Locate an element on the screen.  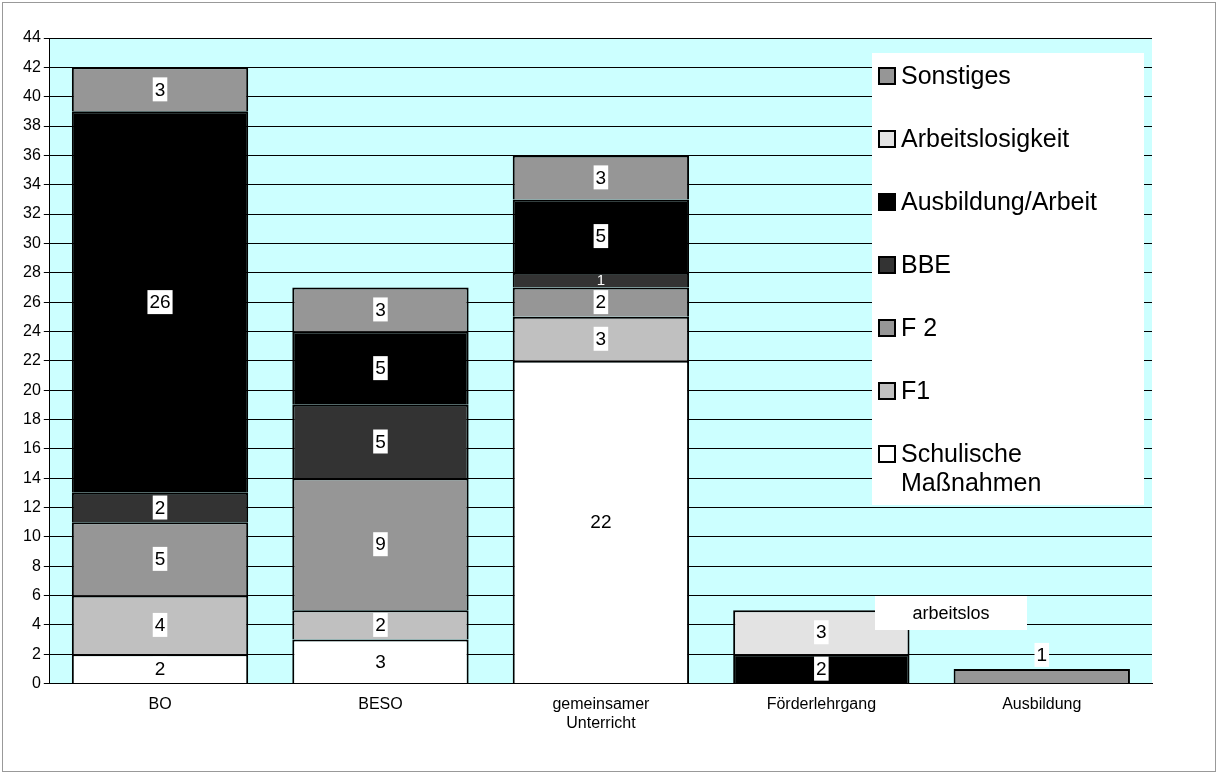
y-tick-label: 40 is located at coordinates (32, 96).